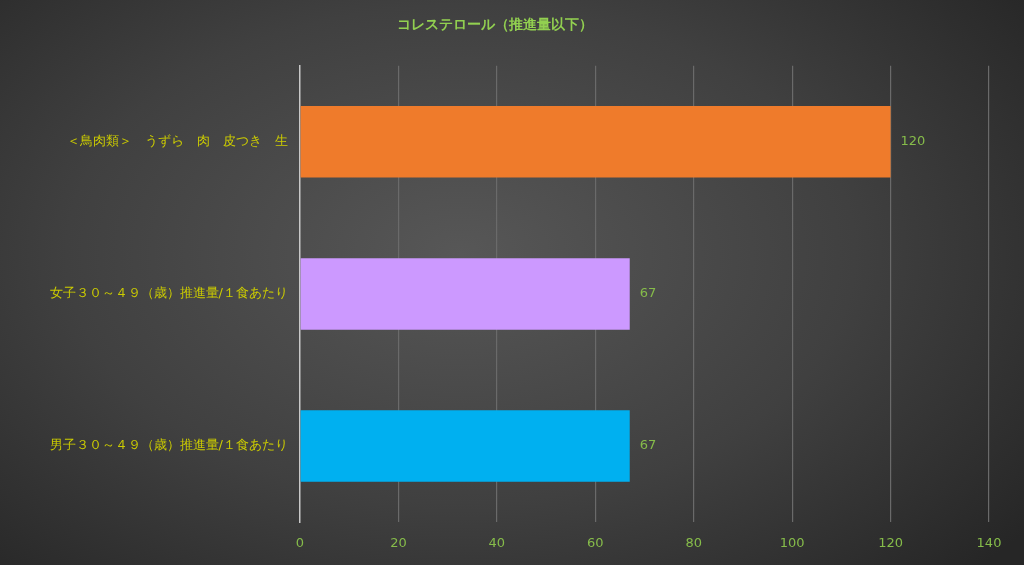 This screenshot has height=565, width=1024. Describe the element at coordinates (300, 543) in the screenshot. I see `x-tick-label: 0` at that location.